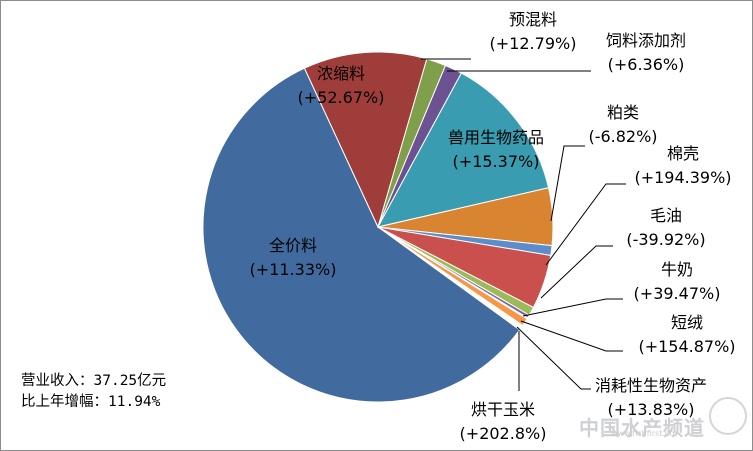 This screenshot has height=451, width=753. What do you see at coordinates (623, 112) in the screenshot?
I see `slice-label-5: 粕类` at bounding box center [623, 112].